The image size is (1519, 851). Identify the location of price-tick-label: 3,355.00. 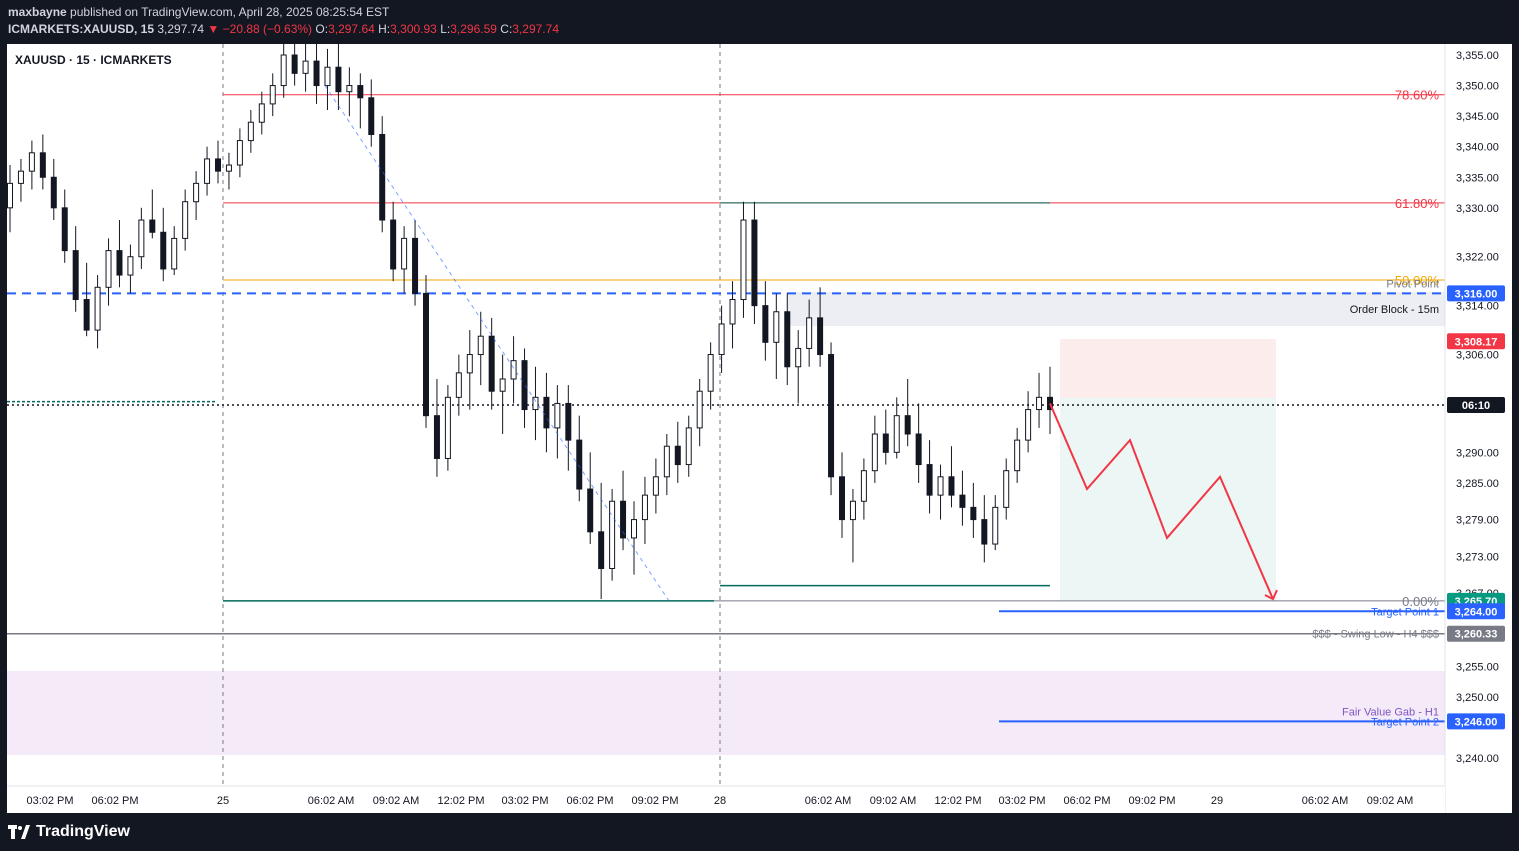
(1477, 56).